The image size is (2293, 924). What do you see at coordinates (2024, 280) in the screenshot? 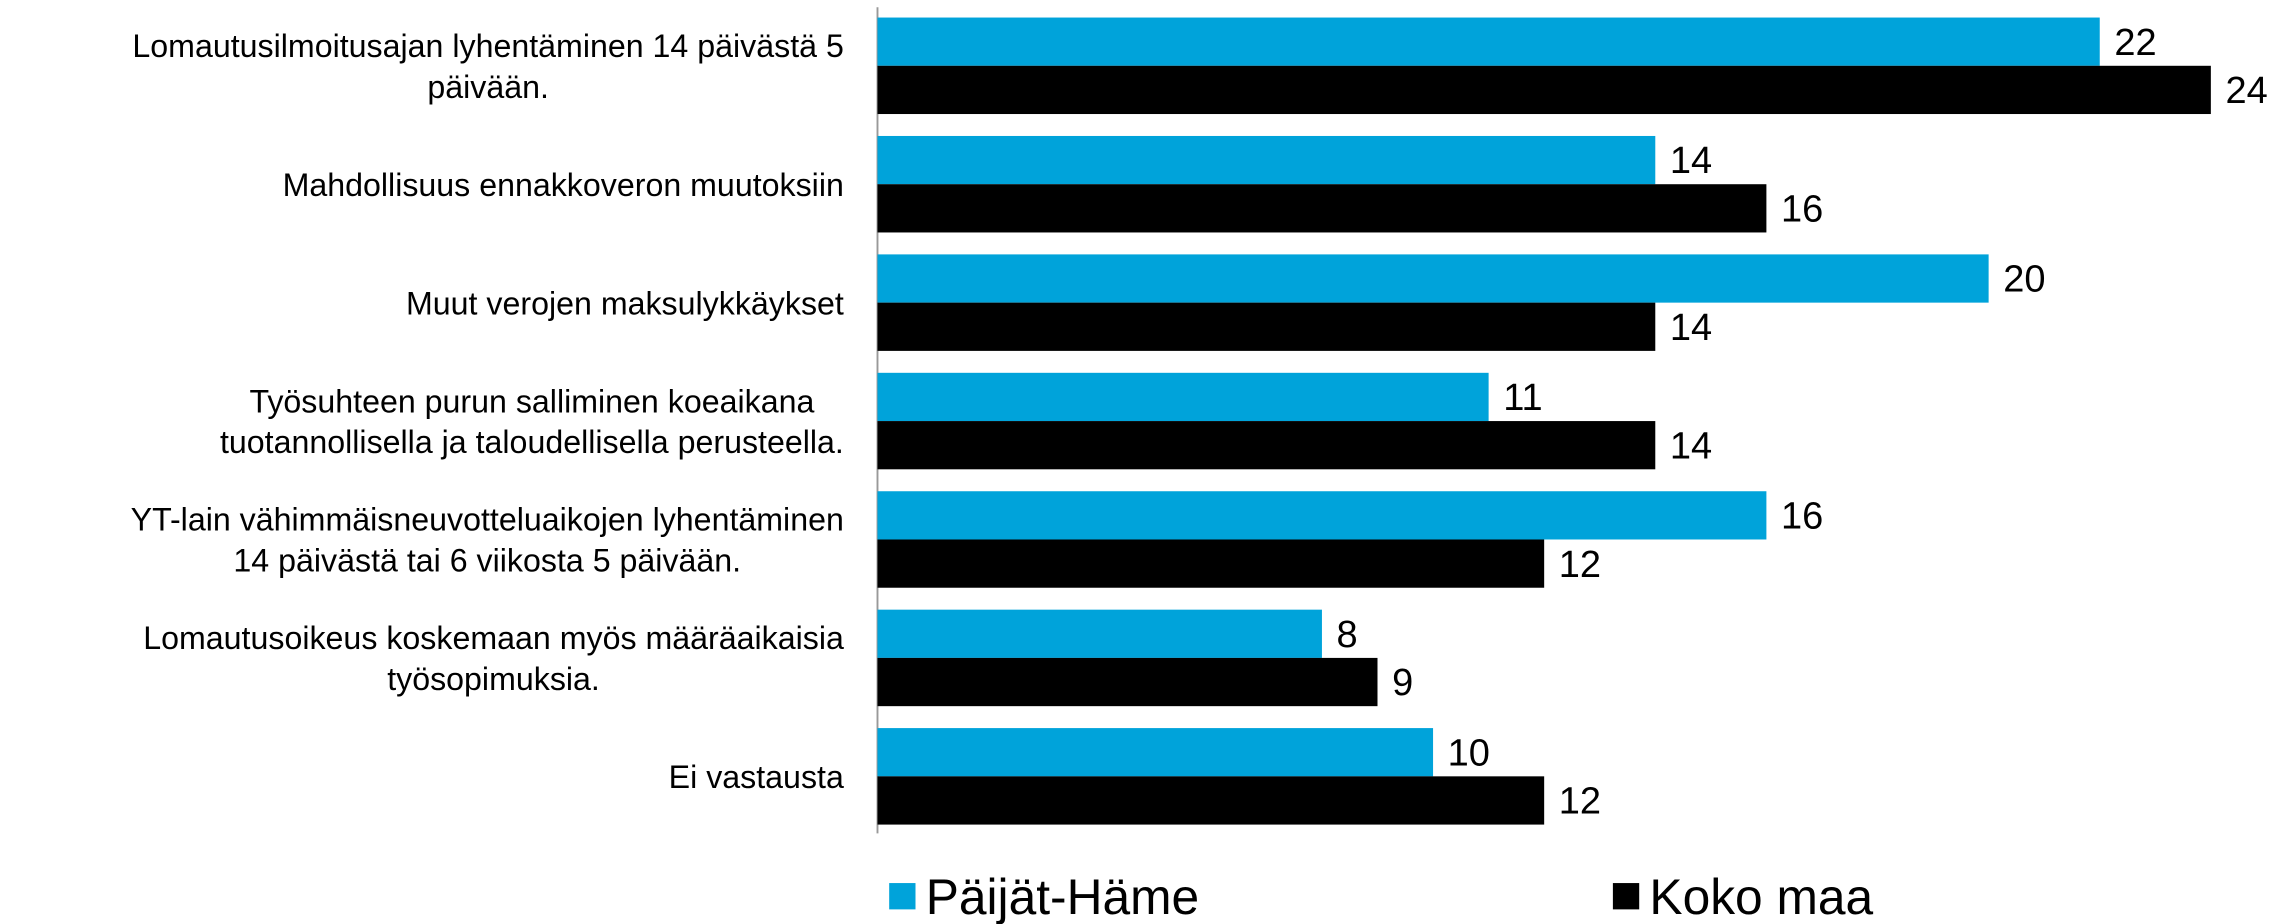
I see `value-label: 20` at bounding box center [2024, 280].